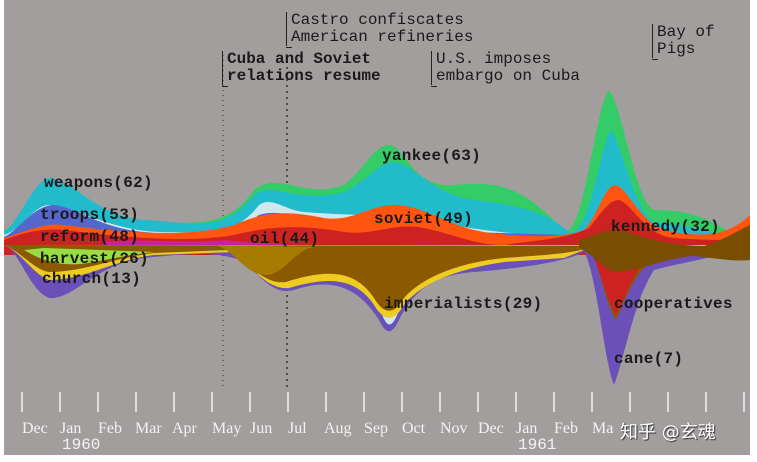 This screenshot has width=757, height=462. Describe the element at coordinates (424, 219) in the screenshot. I see `term-label-soviet: soviet(49)` at that location.